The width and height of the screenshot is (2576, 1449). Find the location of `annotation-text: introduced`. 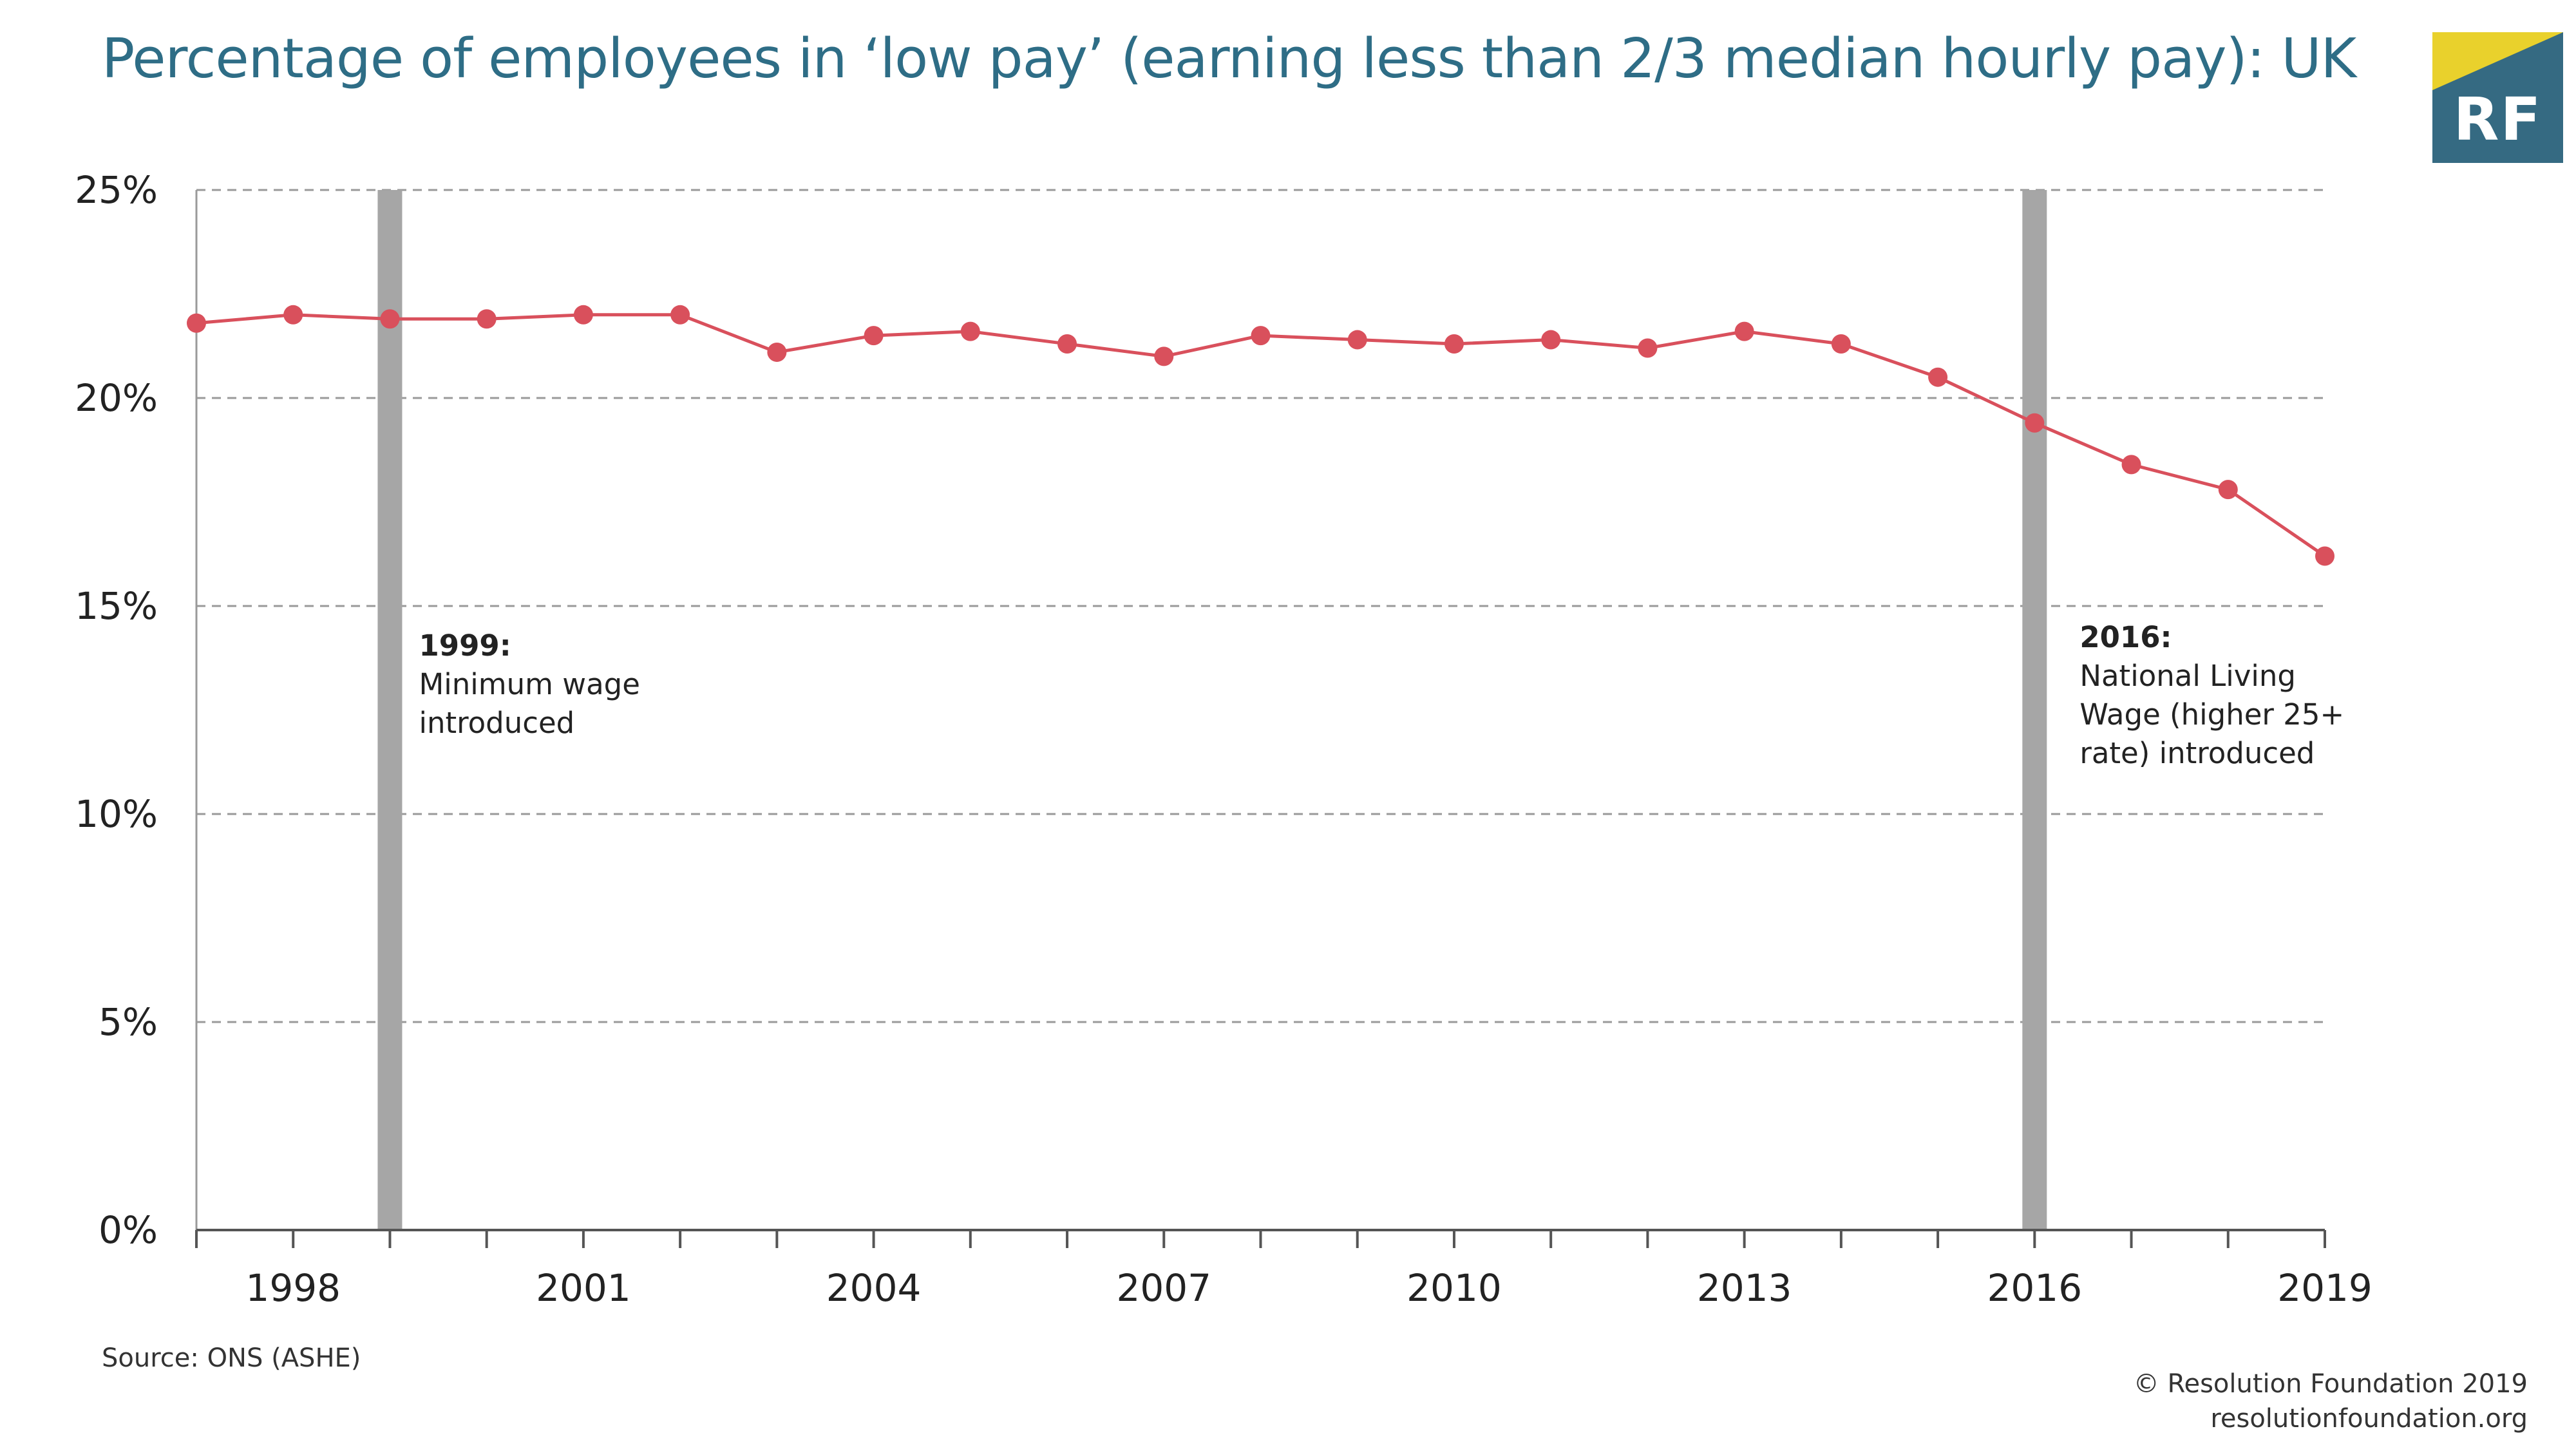

annotation-text: introduced is located at coordinates (496, 723).